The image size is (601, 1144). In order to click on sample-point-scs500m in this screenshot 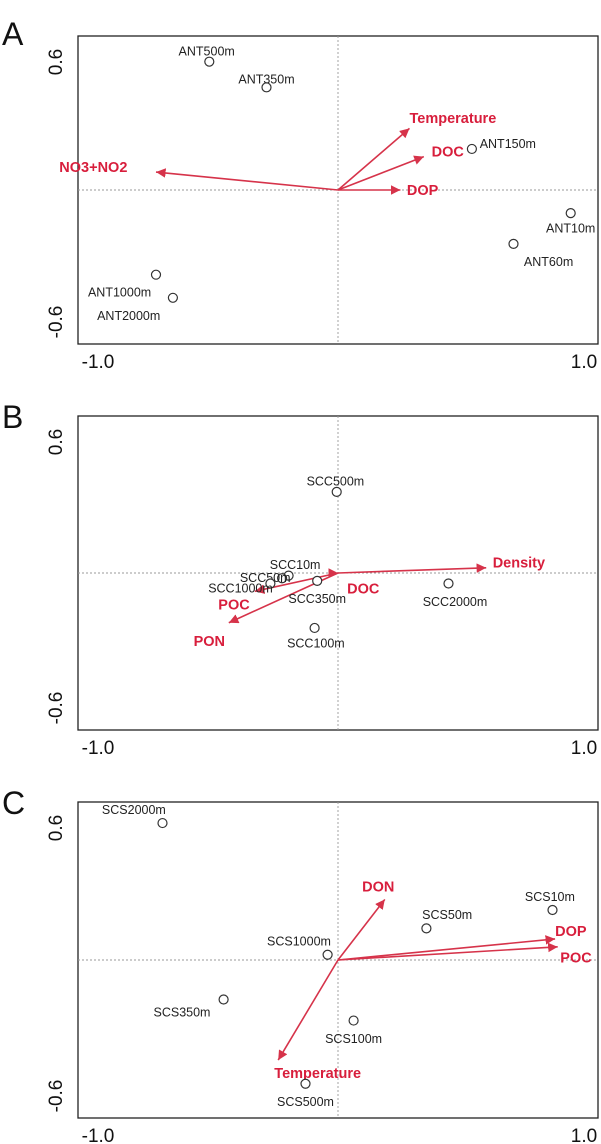, I will do `click(305, 1083)`.